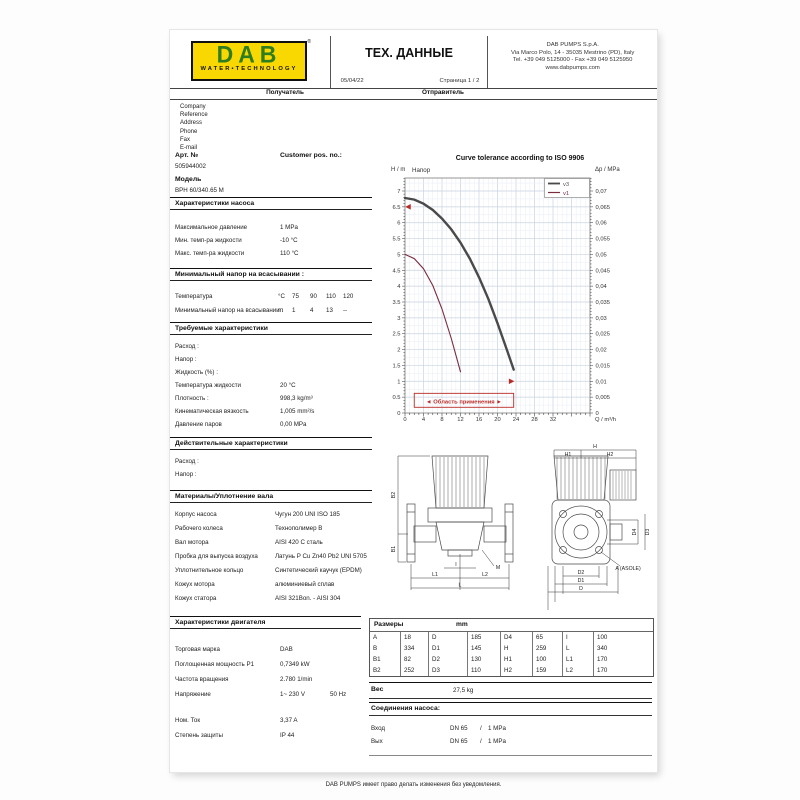  I want to click on spec-value: AISI 420 C сталь, so click(299, 542).